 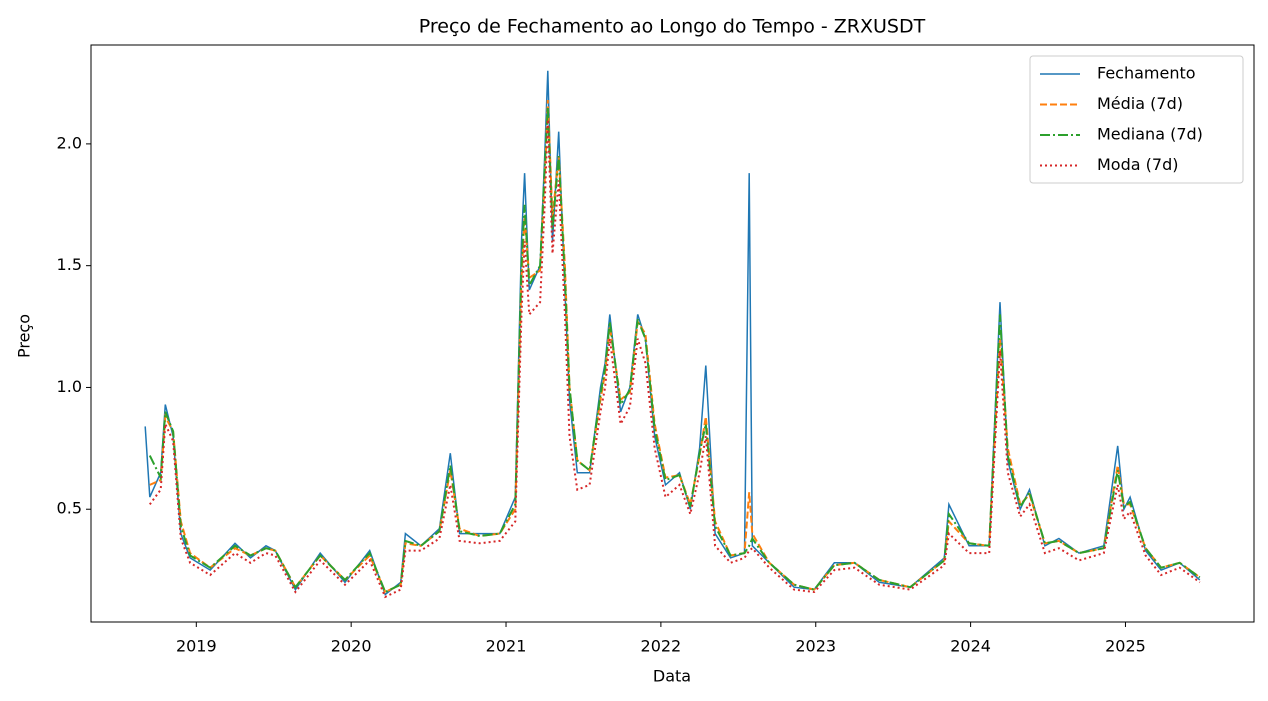 What do you see at coordinates (69, 386) in the screenshot?
I see `y-tick-label: 1.0` at bounding box center [69, 386].